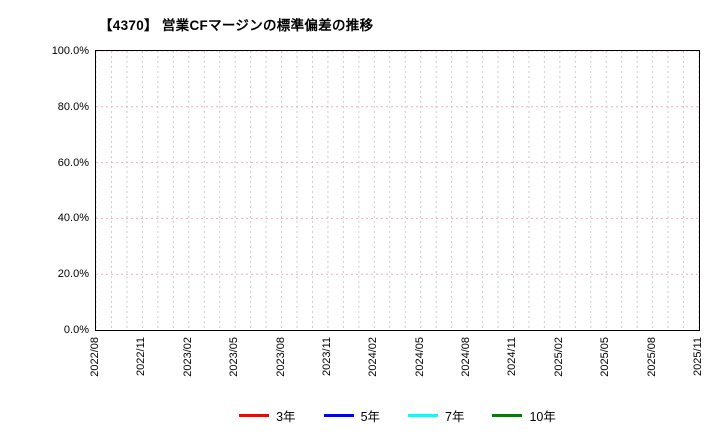 Image resolution: width=720 pixels, height=440 pixels. What do you see at coordinates (286, 417) in the screenshot?
I see `legend-label-3y: 3年` at bounding box center [286, 417].